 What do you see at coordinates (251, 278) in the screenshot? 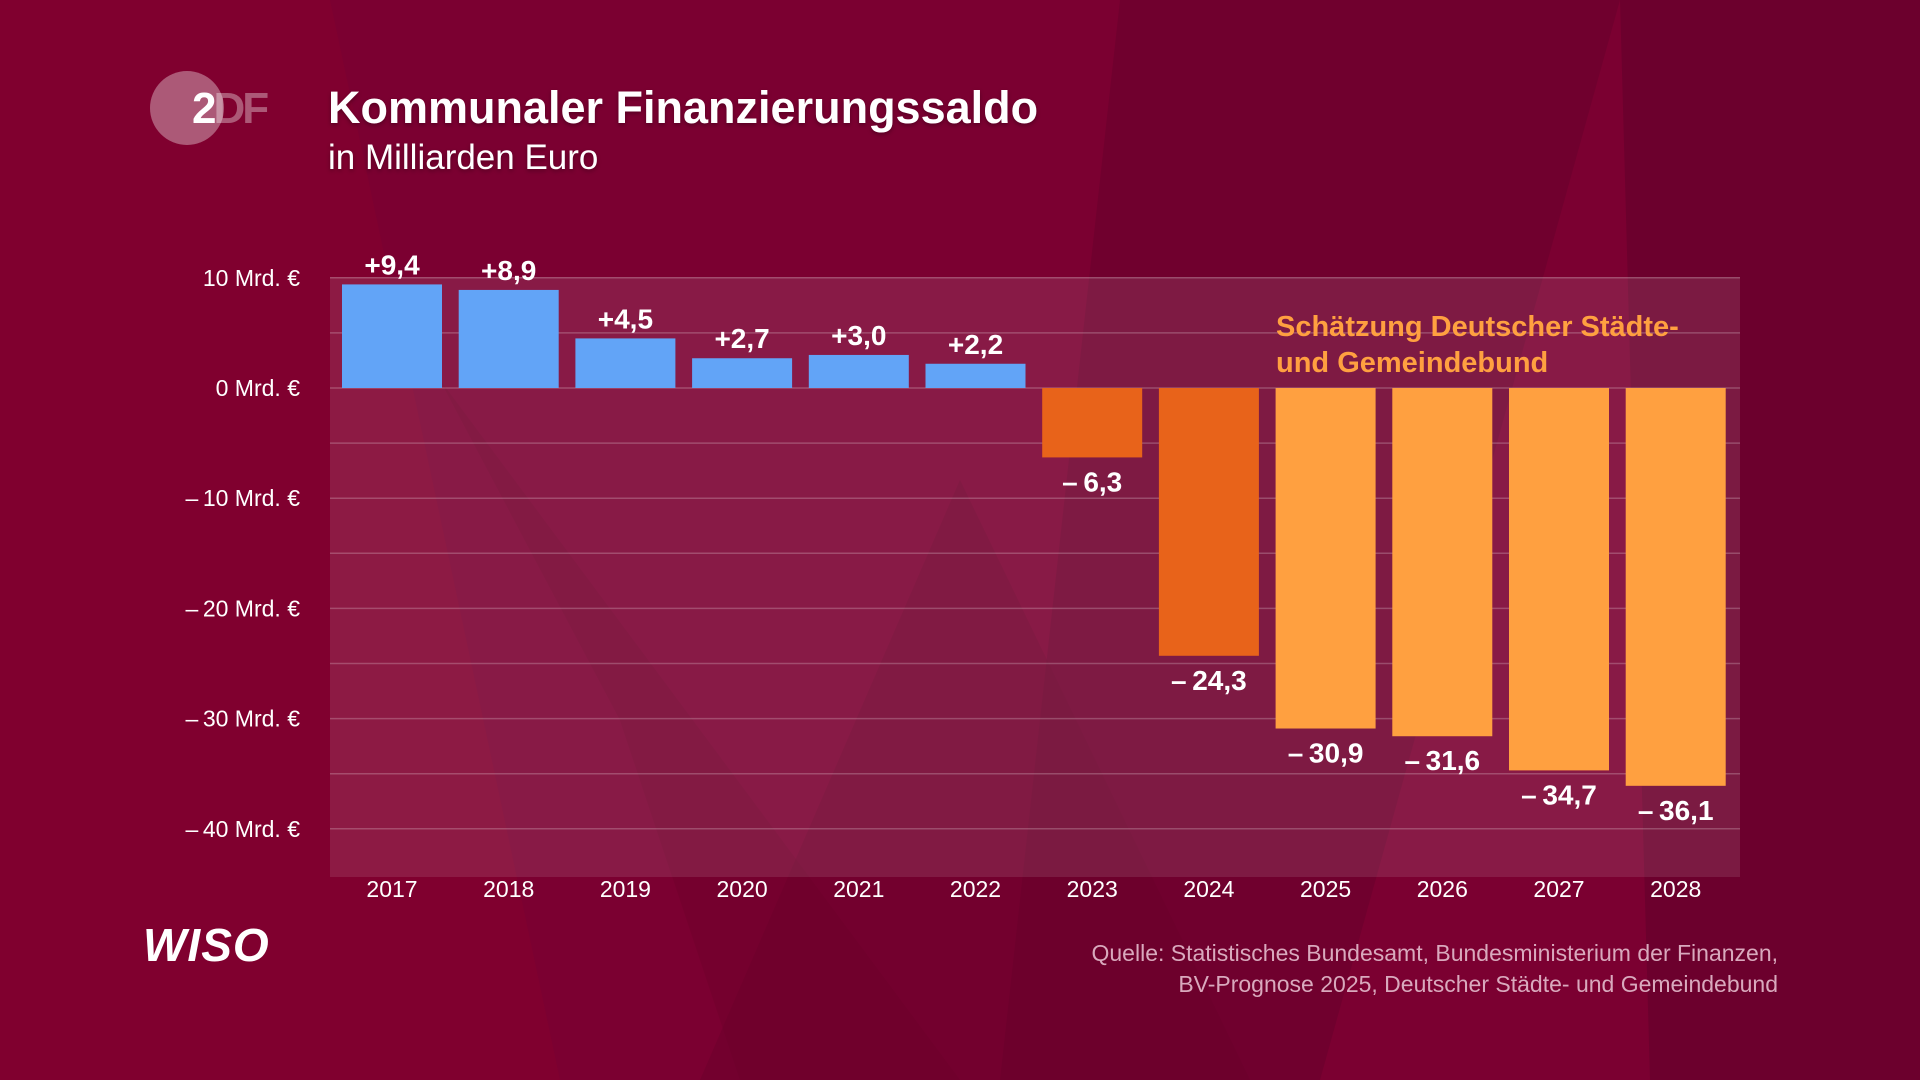
I see `y-tick-label: 10 Mrd. €` at bounding box center [251, 278].